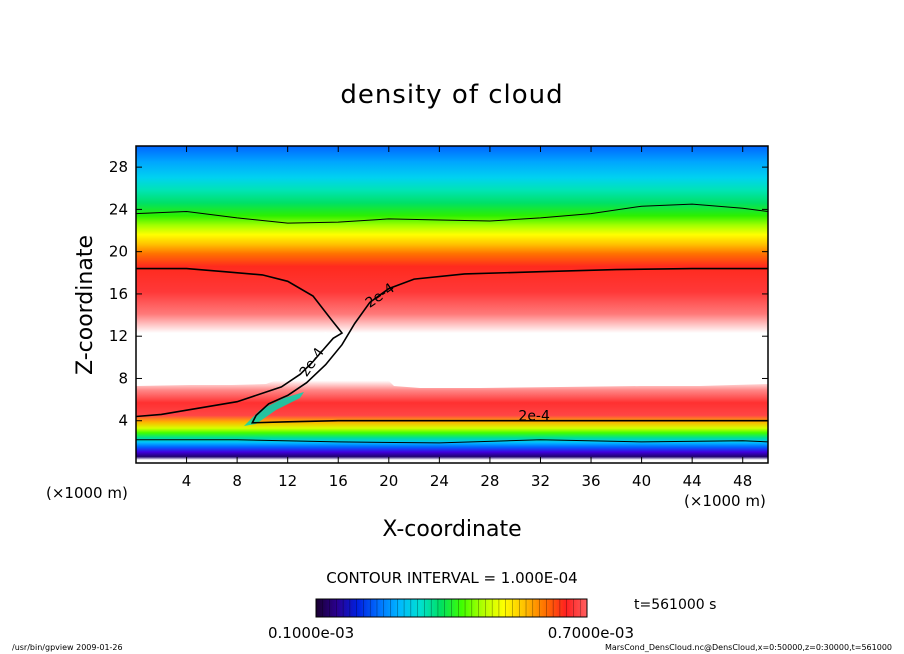 Image resolution: width=904 pixels, height=654 pixels. What do you see at coordinates (451, 620) in the screenshot?
I see `colorbar: 0.1000e-03 0.7000e-03` at bounding box center [451, 620].